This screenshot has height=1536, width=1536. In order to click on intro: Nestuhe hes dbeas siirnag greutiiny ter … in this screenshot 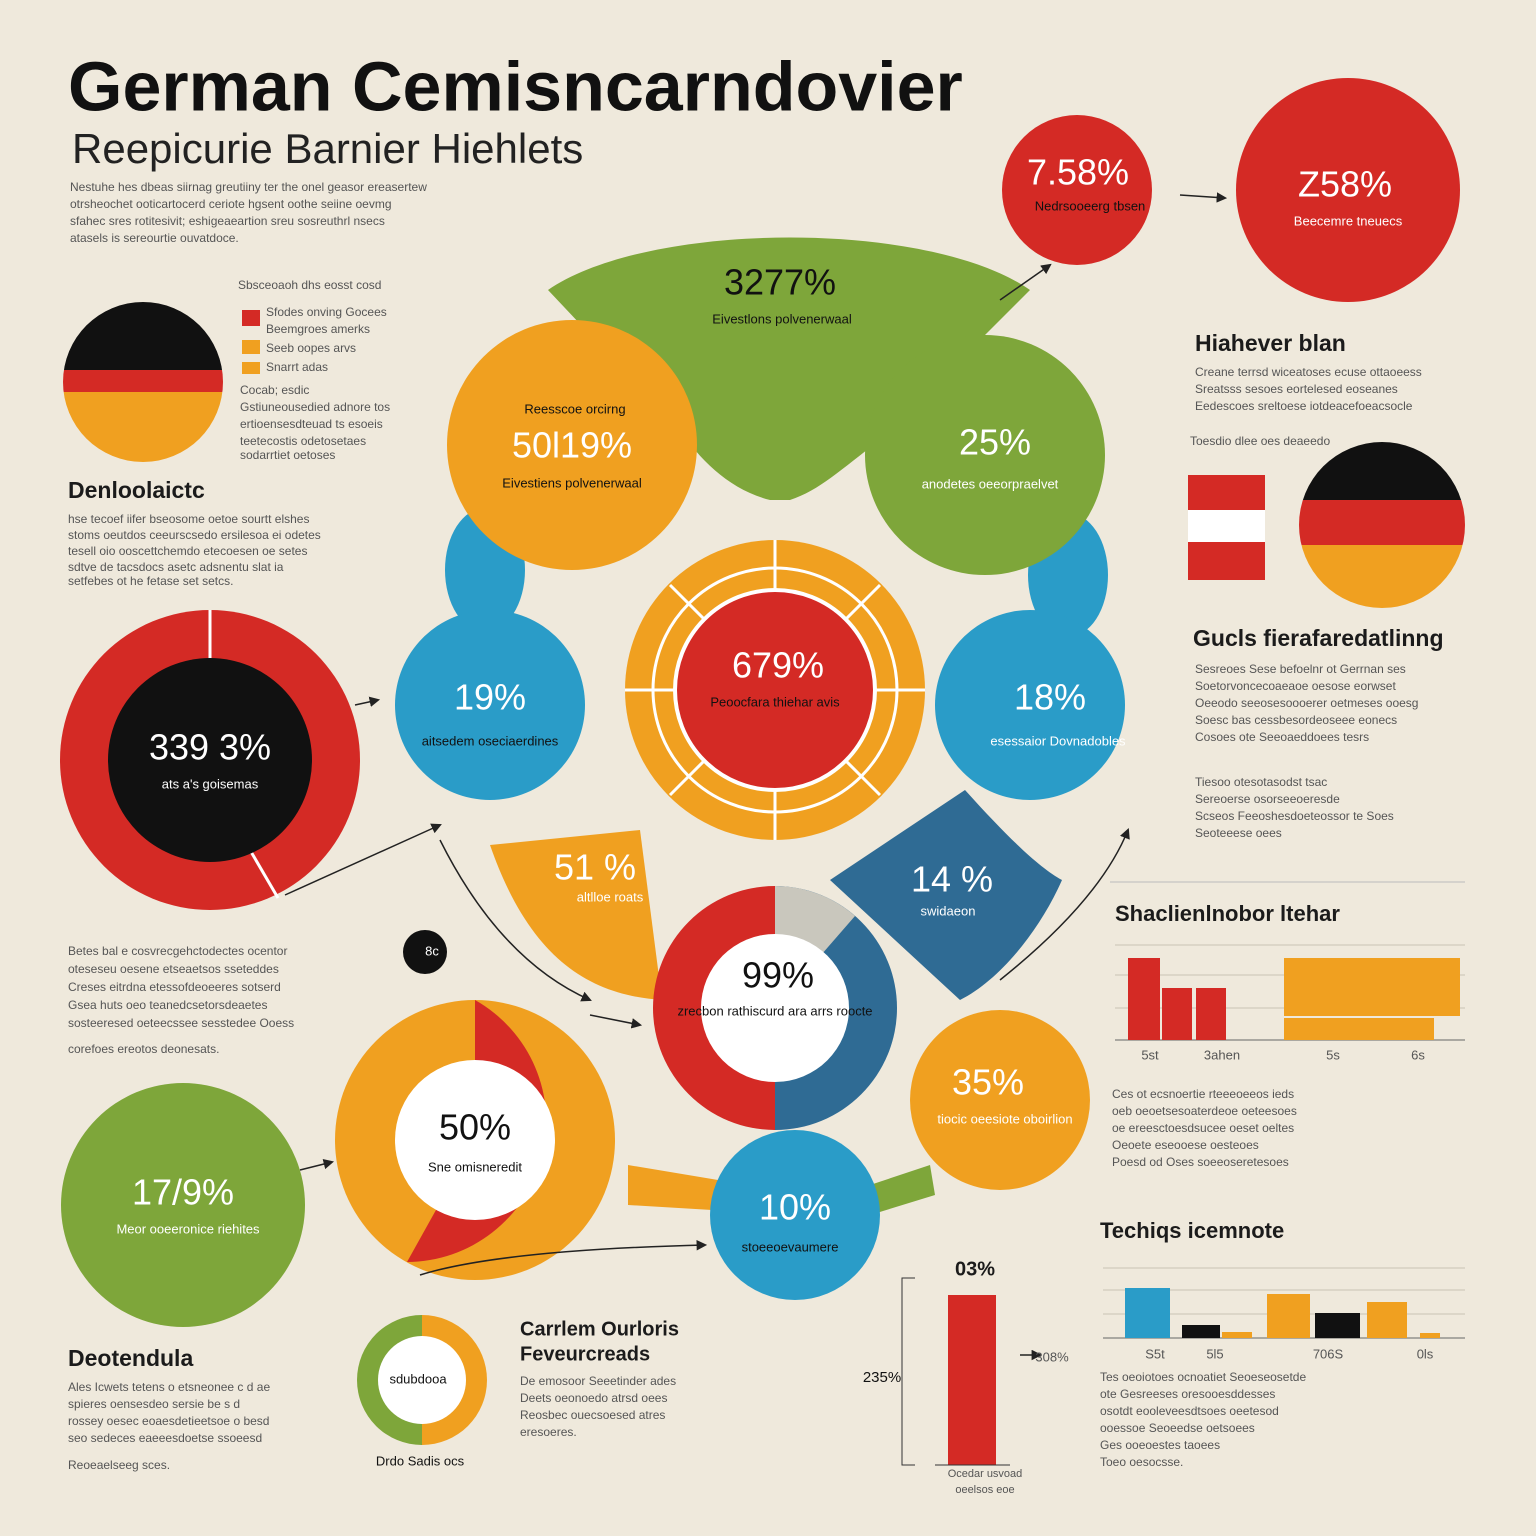, I will do `click(248, 212)`.